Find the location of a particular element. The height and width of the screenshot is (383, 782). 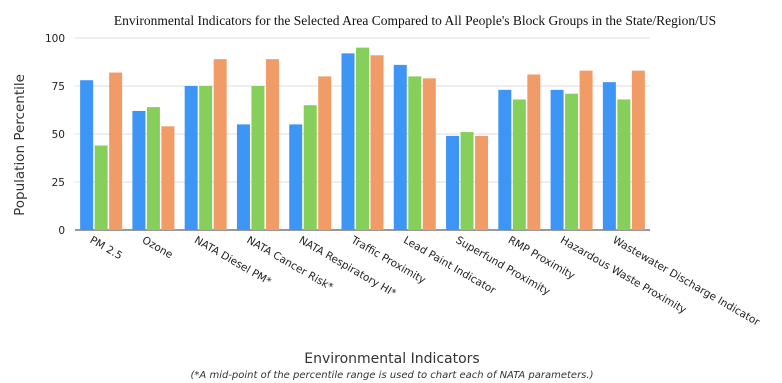

y-tick-label: 25 is located at coordinates (58, 183).